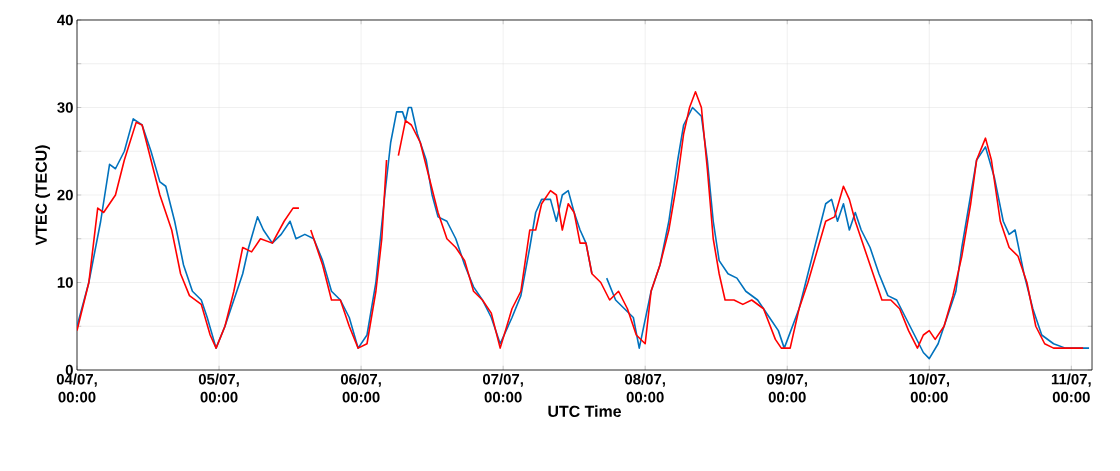 This screenshot has width=1120, height=471. I want to click on x-tick-label: 07/07, 00:00, so click(502, 388).